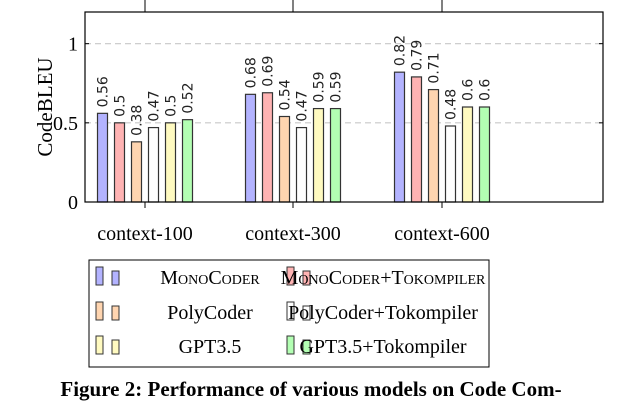 This screenshot has width=622, height=402. Describe the element at coordinates (293, 234) in the screenshot. I see `x-tick-label: context-300` at that location.